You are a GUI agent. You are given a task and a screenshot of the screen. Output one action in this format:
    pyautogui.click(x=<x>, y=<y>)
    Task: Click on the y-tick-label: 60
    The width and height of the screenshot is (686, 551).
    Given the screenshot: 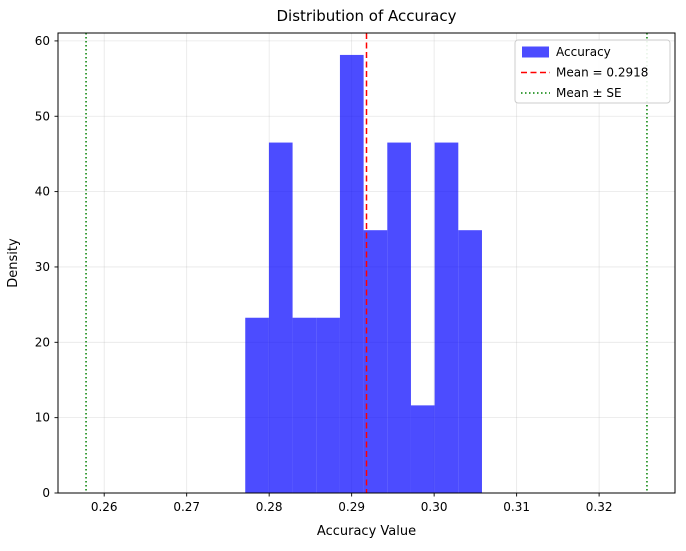 What is the action you would take?
    pyautogui.click(x=42, y=41)
    